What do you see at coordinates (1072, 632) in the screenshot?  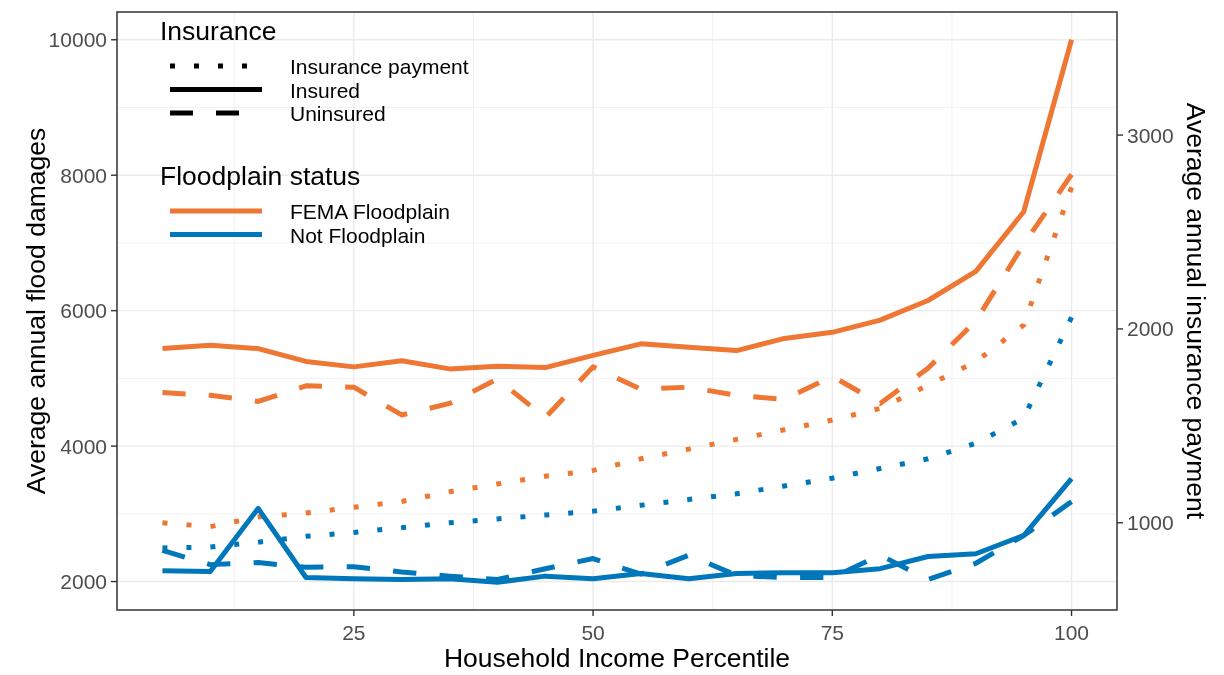 I see `x-tick-label: 100` at bounding box center [1072, 632].